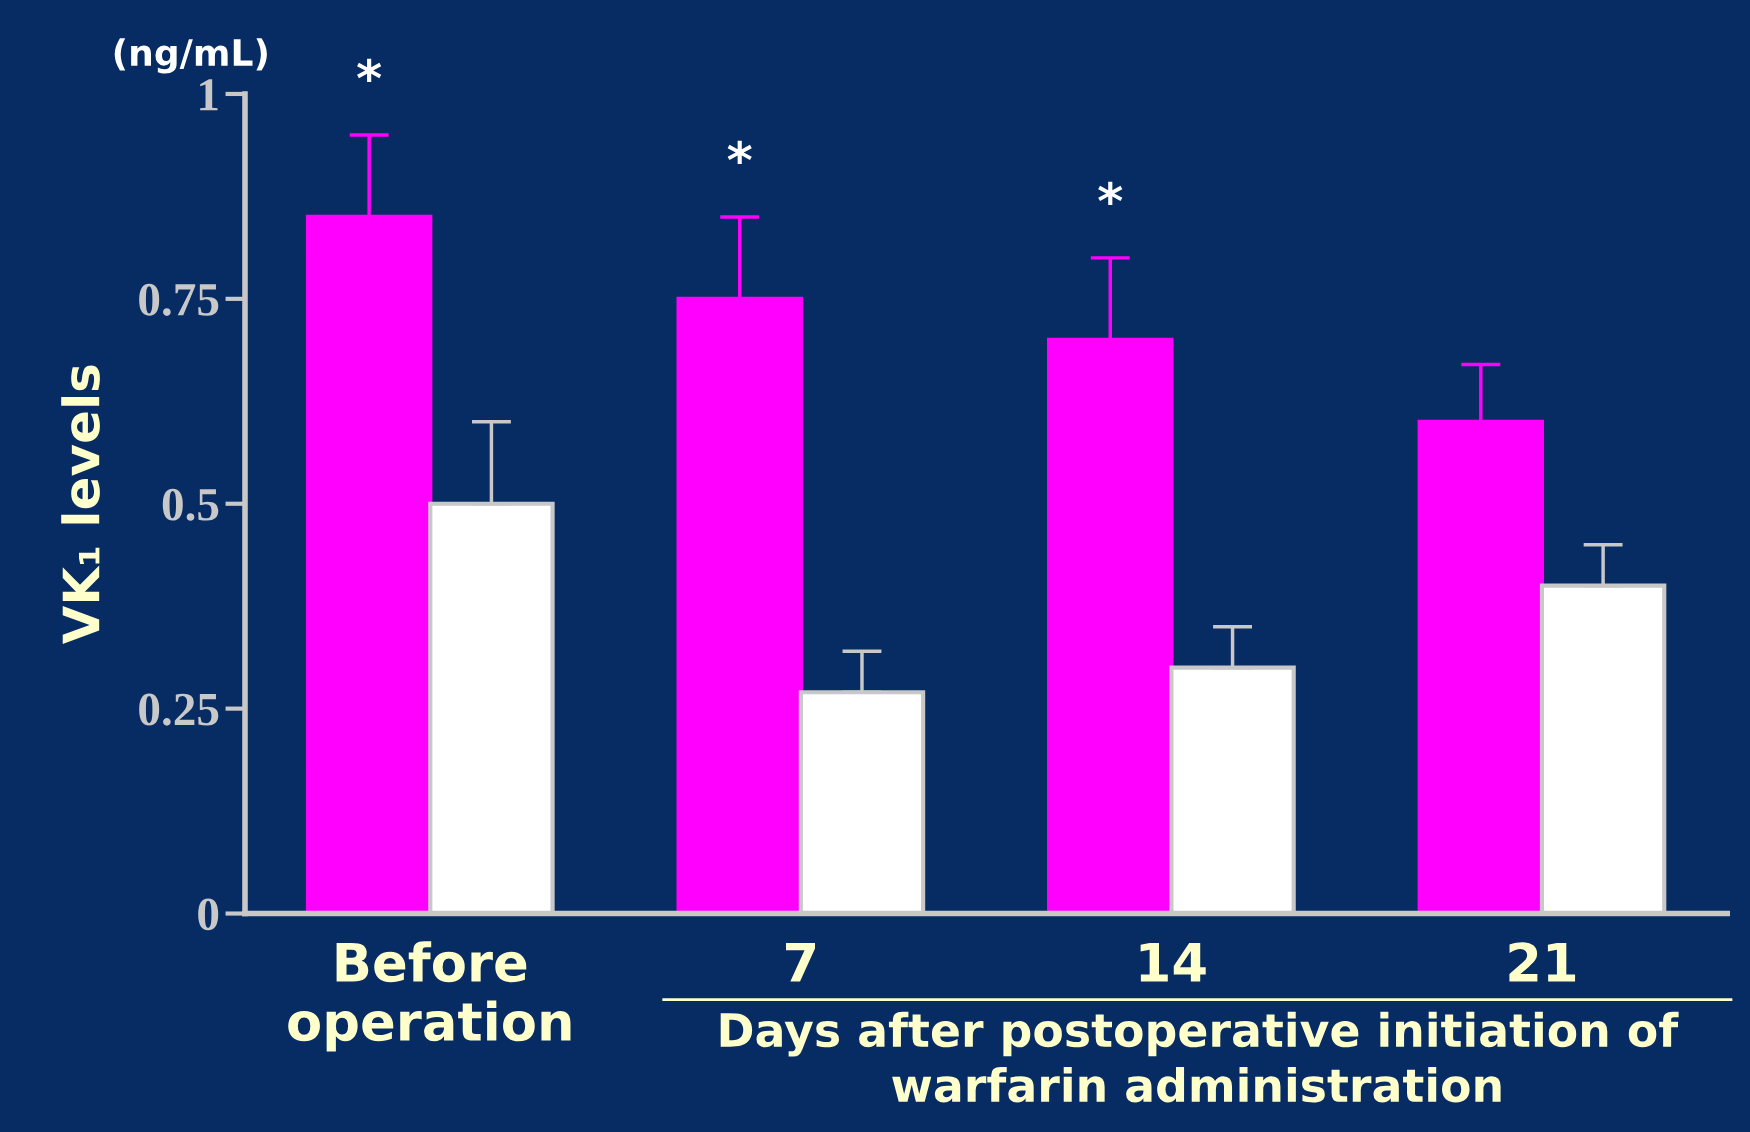 This screenshot has width=1750, height=1132. What do you see at coordinates (1173, 962) in the screenshot?
I see `x-tick-label: 14` at bounding box center [1173, 962].